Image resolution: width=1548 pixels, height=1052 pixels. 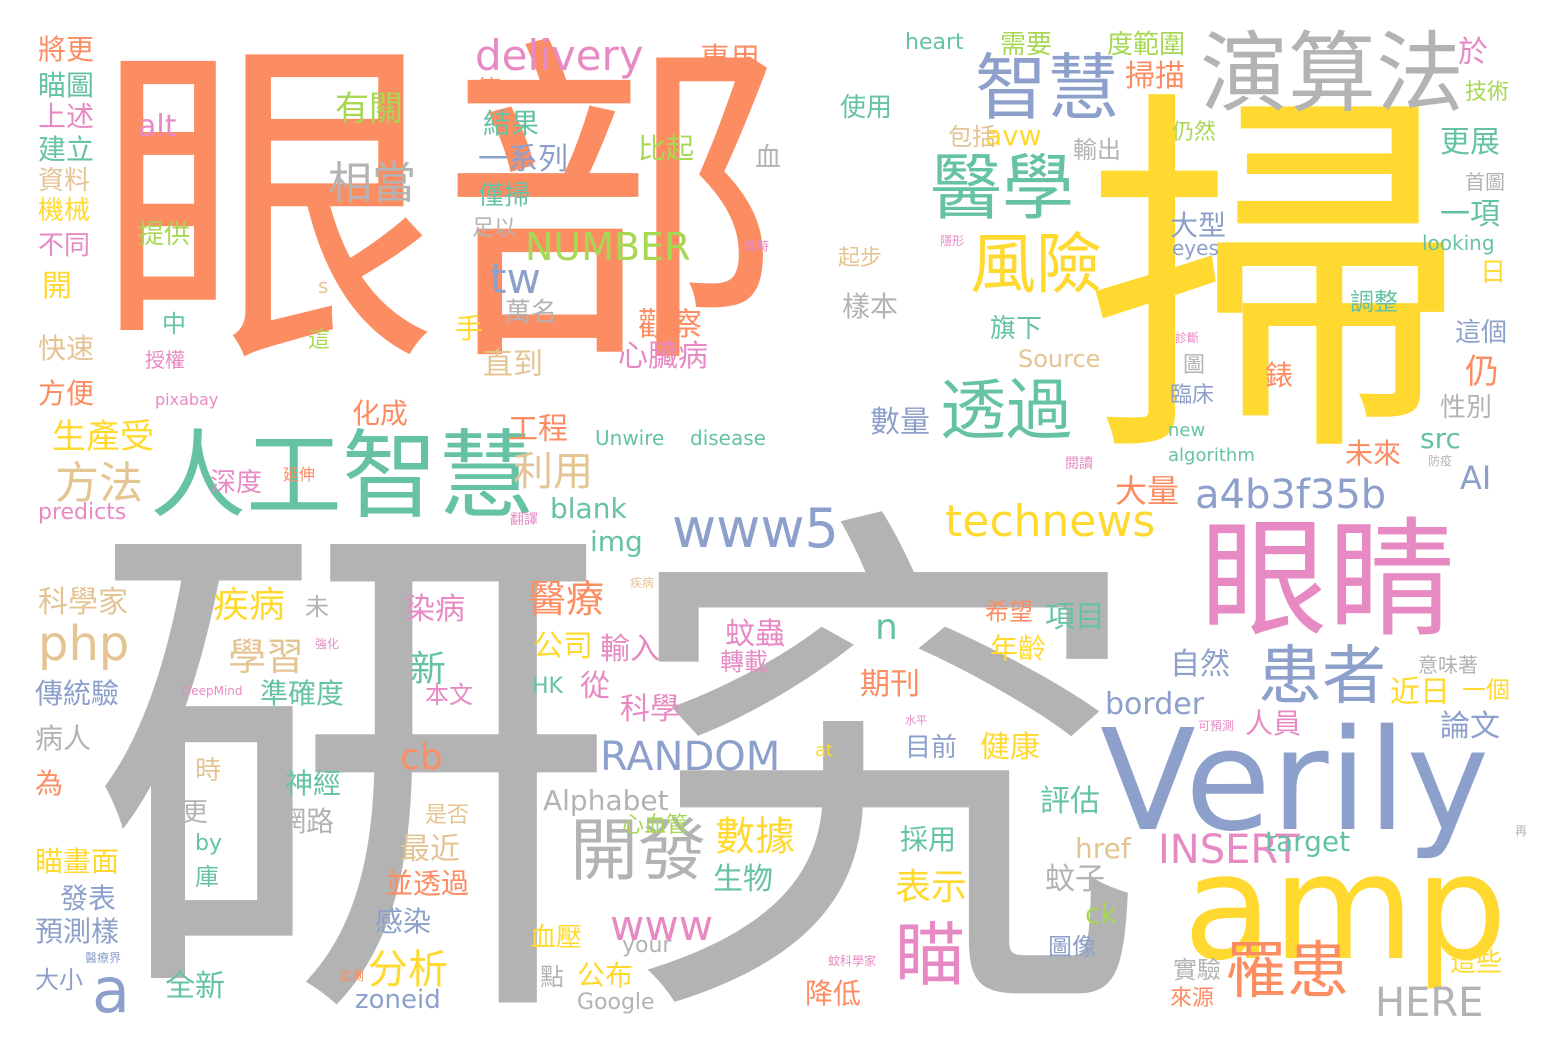 I want to click on word-cloud-word: 需要, so click(x=1026, y=45).